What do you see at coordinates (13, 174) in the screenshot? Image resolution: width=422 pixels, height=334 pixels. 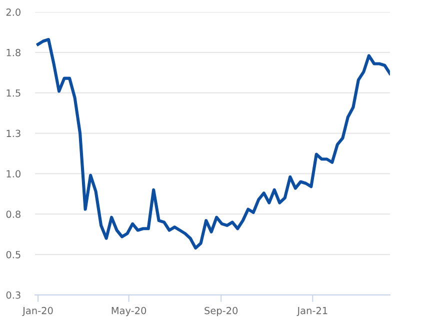 I see `y-tick-label: 1.0` at bounding box center [13, 174].